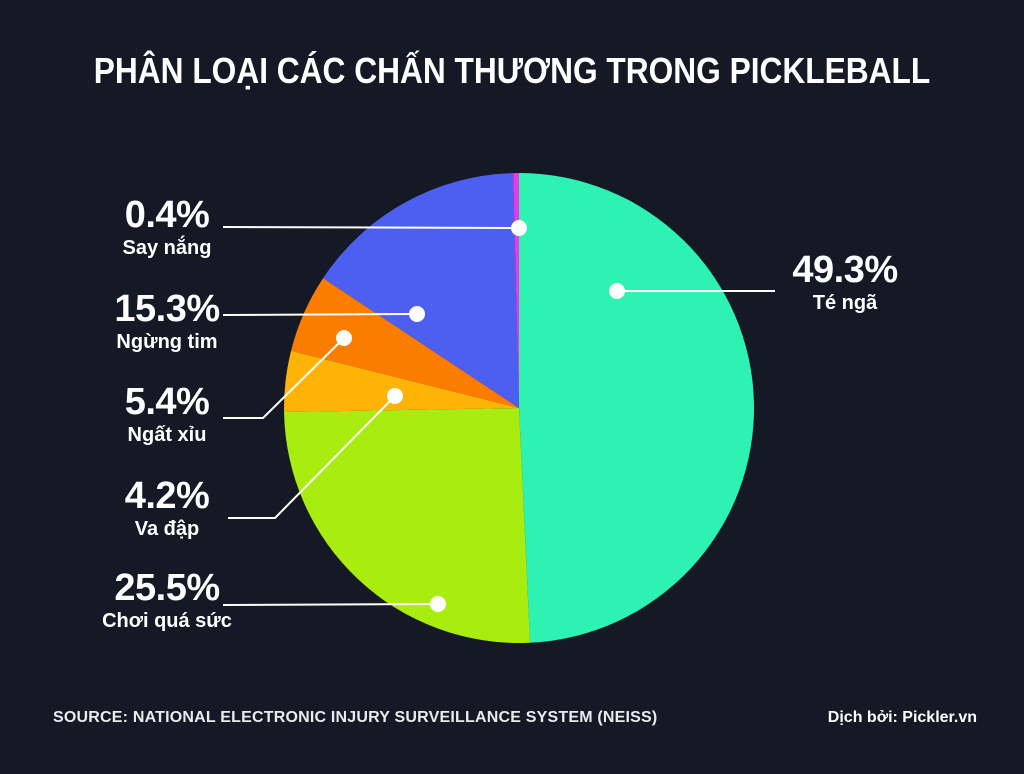  What do you see at coordinates (330, 604) in the screenshot?
I see `leader-line-choi-qua-suc` at bounding box center [330, 604].